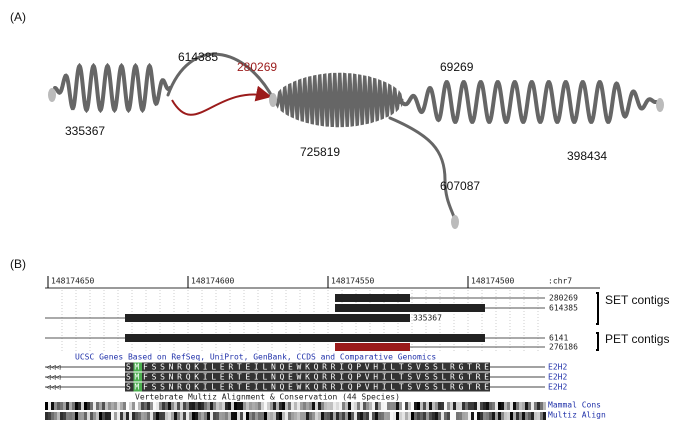  Describe the element at coordinates (637, 300) in the screenshot. I see `group-label: SET contigs` at that location.